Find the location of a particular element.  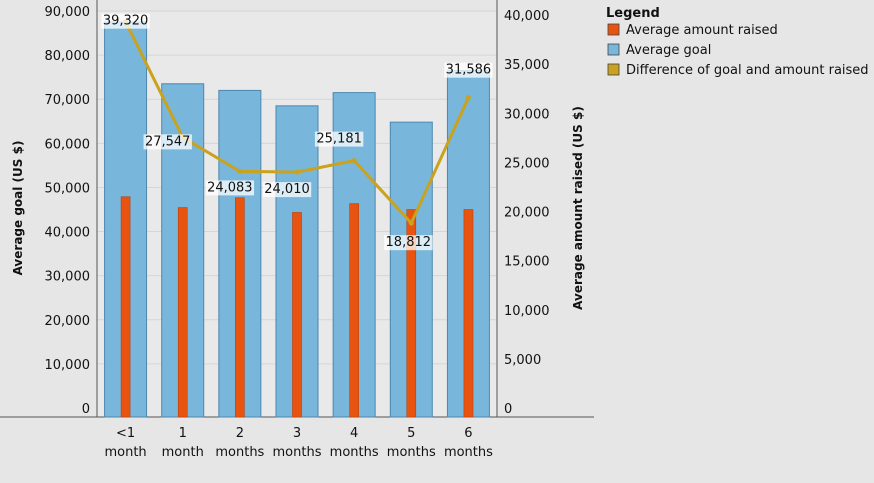

y2-tick-label: 25,000 is located at coordinates (527, 163).